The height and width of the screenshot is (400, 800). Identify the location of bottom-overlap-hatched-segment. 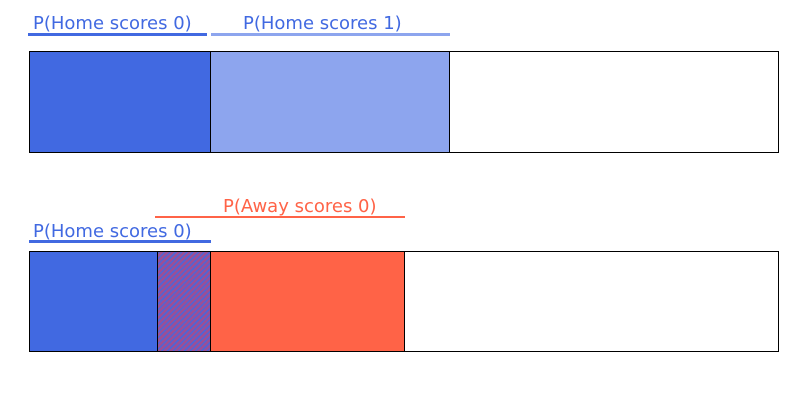
(184, 301).